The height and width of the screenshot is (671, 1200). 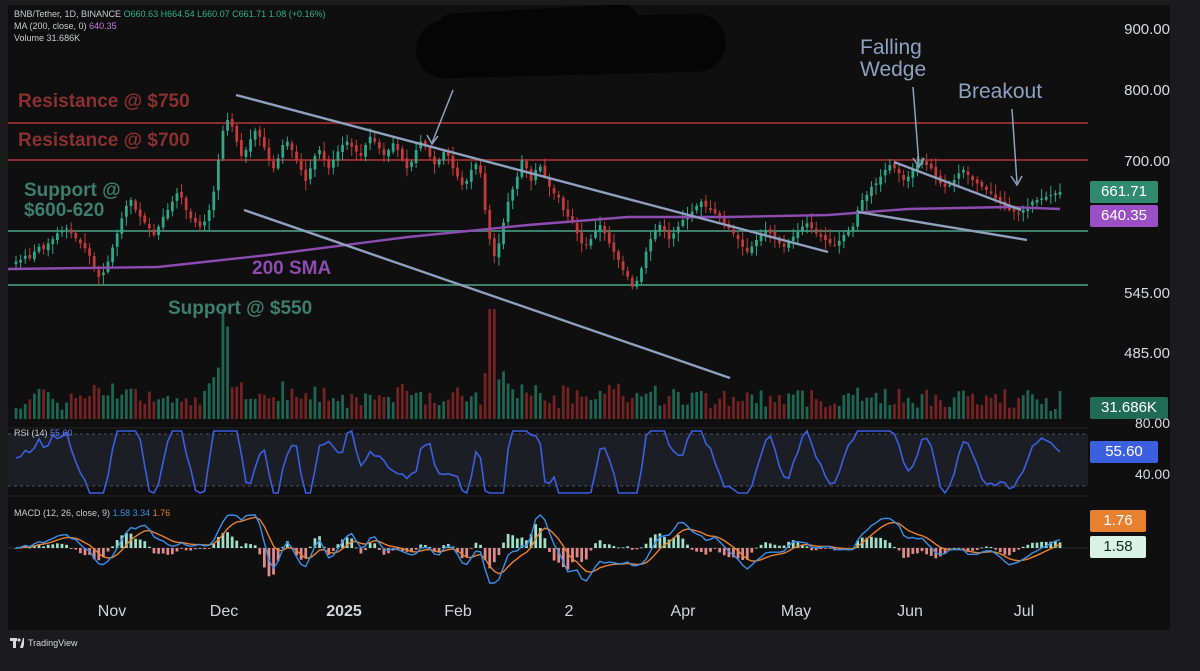 What do you see at coordinates (538, 545) in the screenshot?
I see `macd-signal-line` at bounding box center [538, 545].